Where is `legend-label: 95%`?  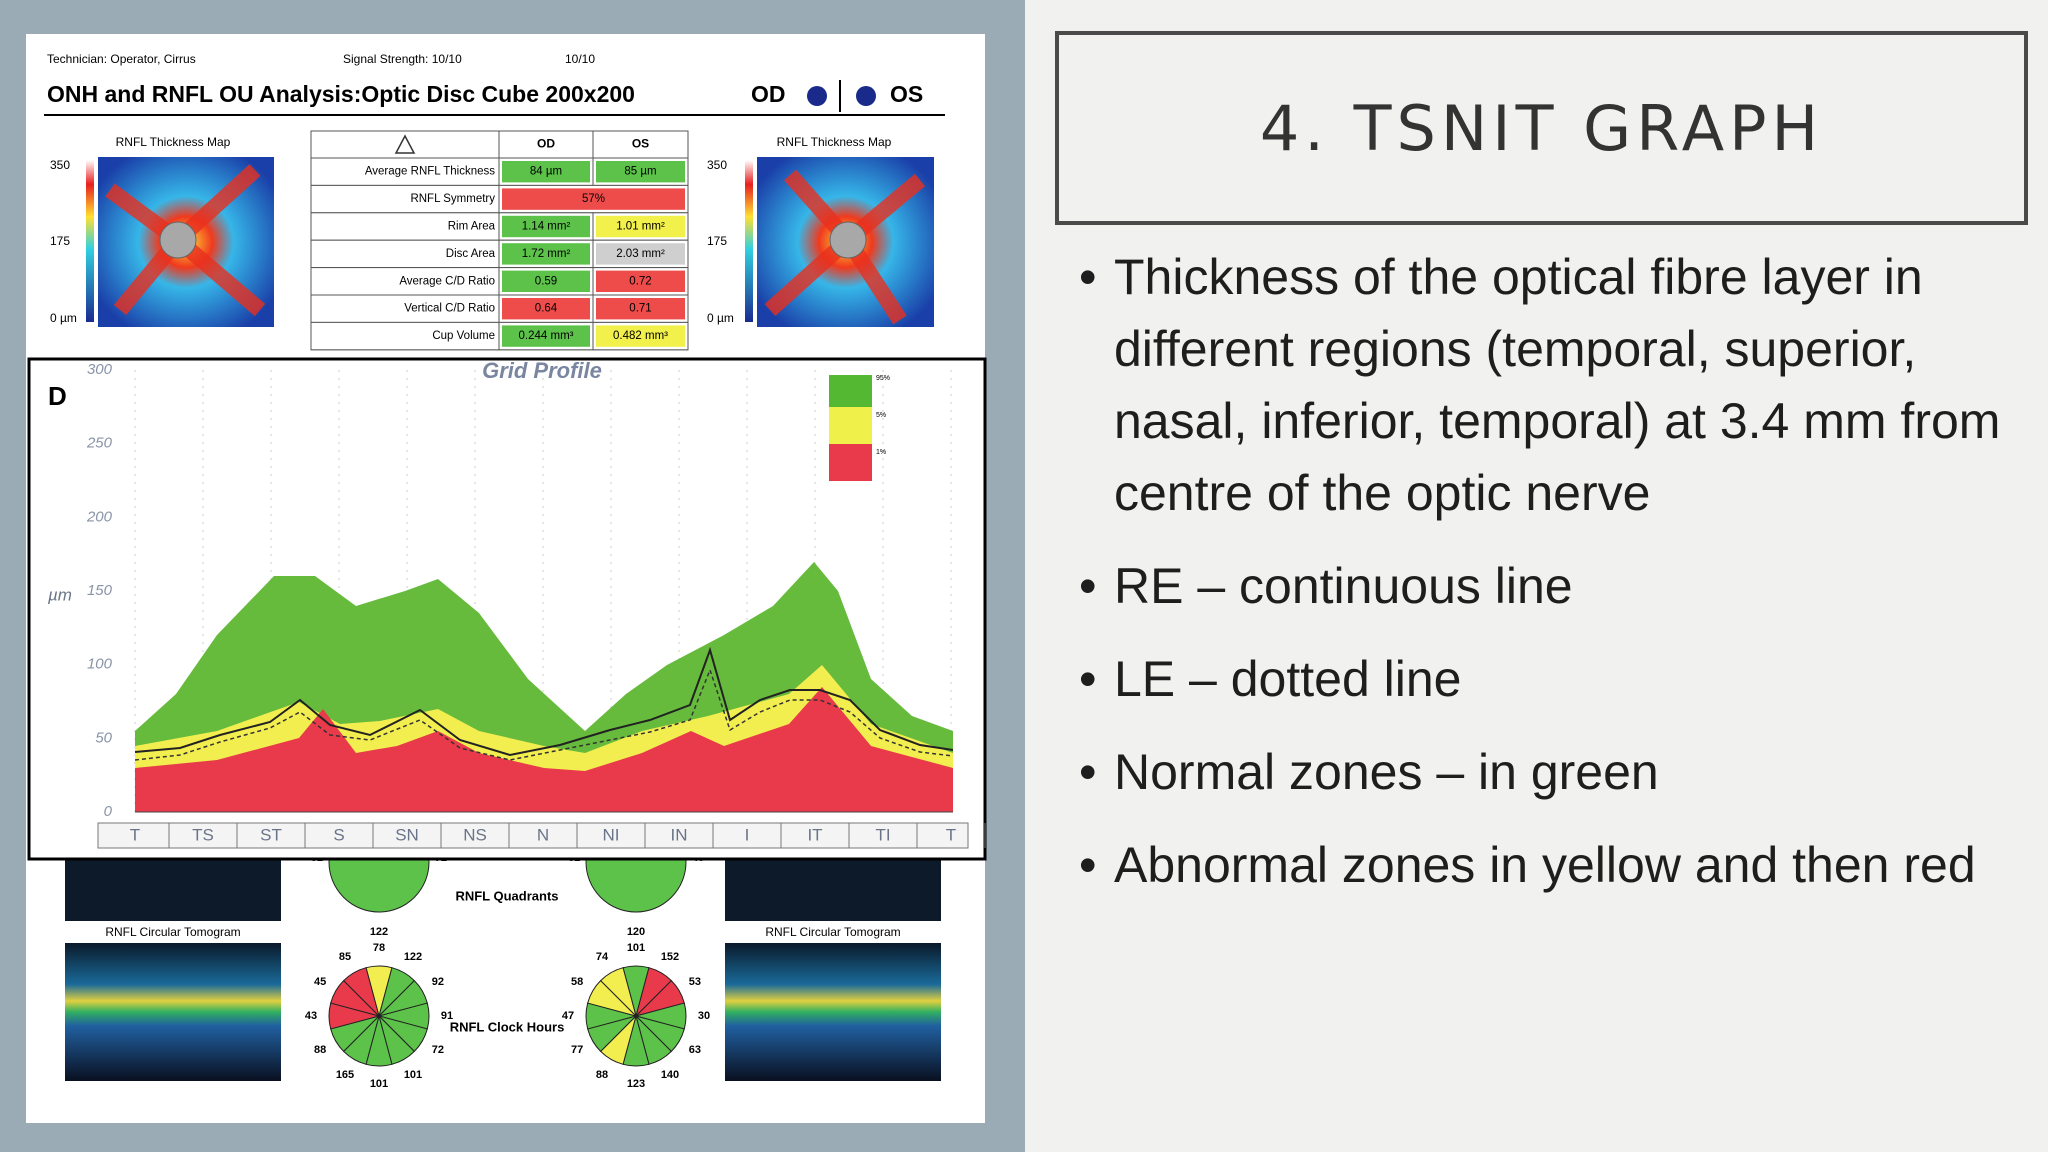
legend-label: 95% is located at coordinates (883, 378).